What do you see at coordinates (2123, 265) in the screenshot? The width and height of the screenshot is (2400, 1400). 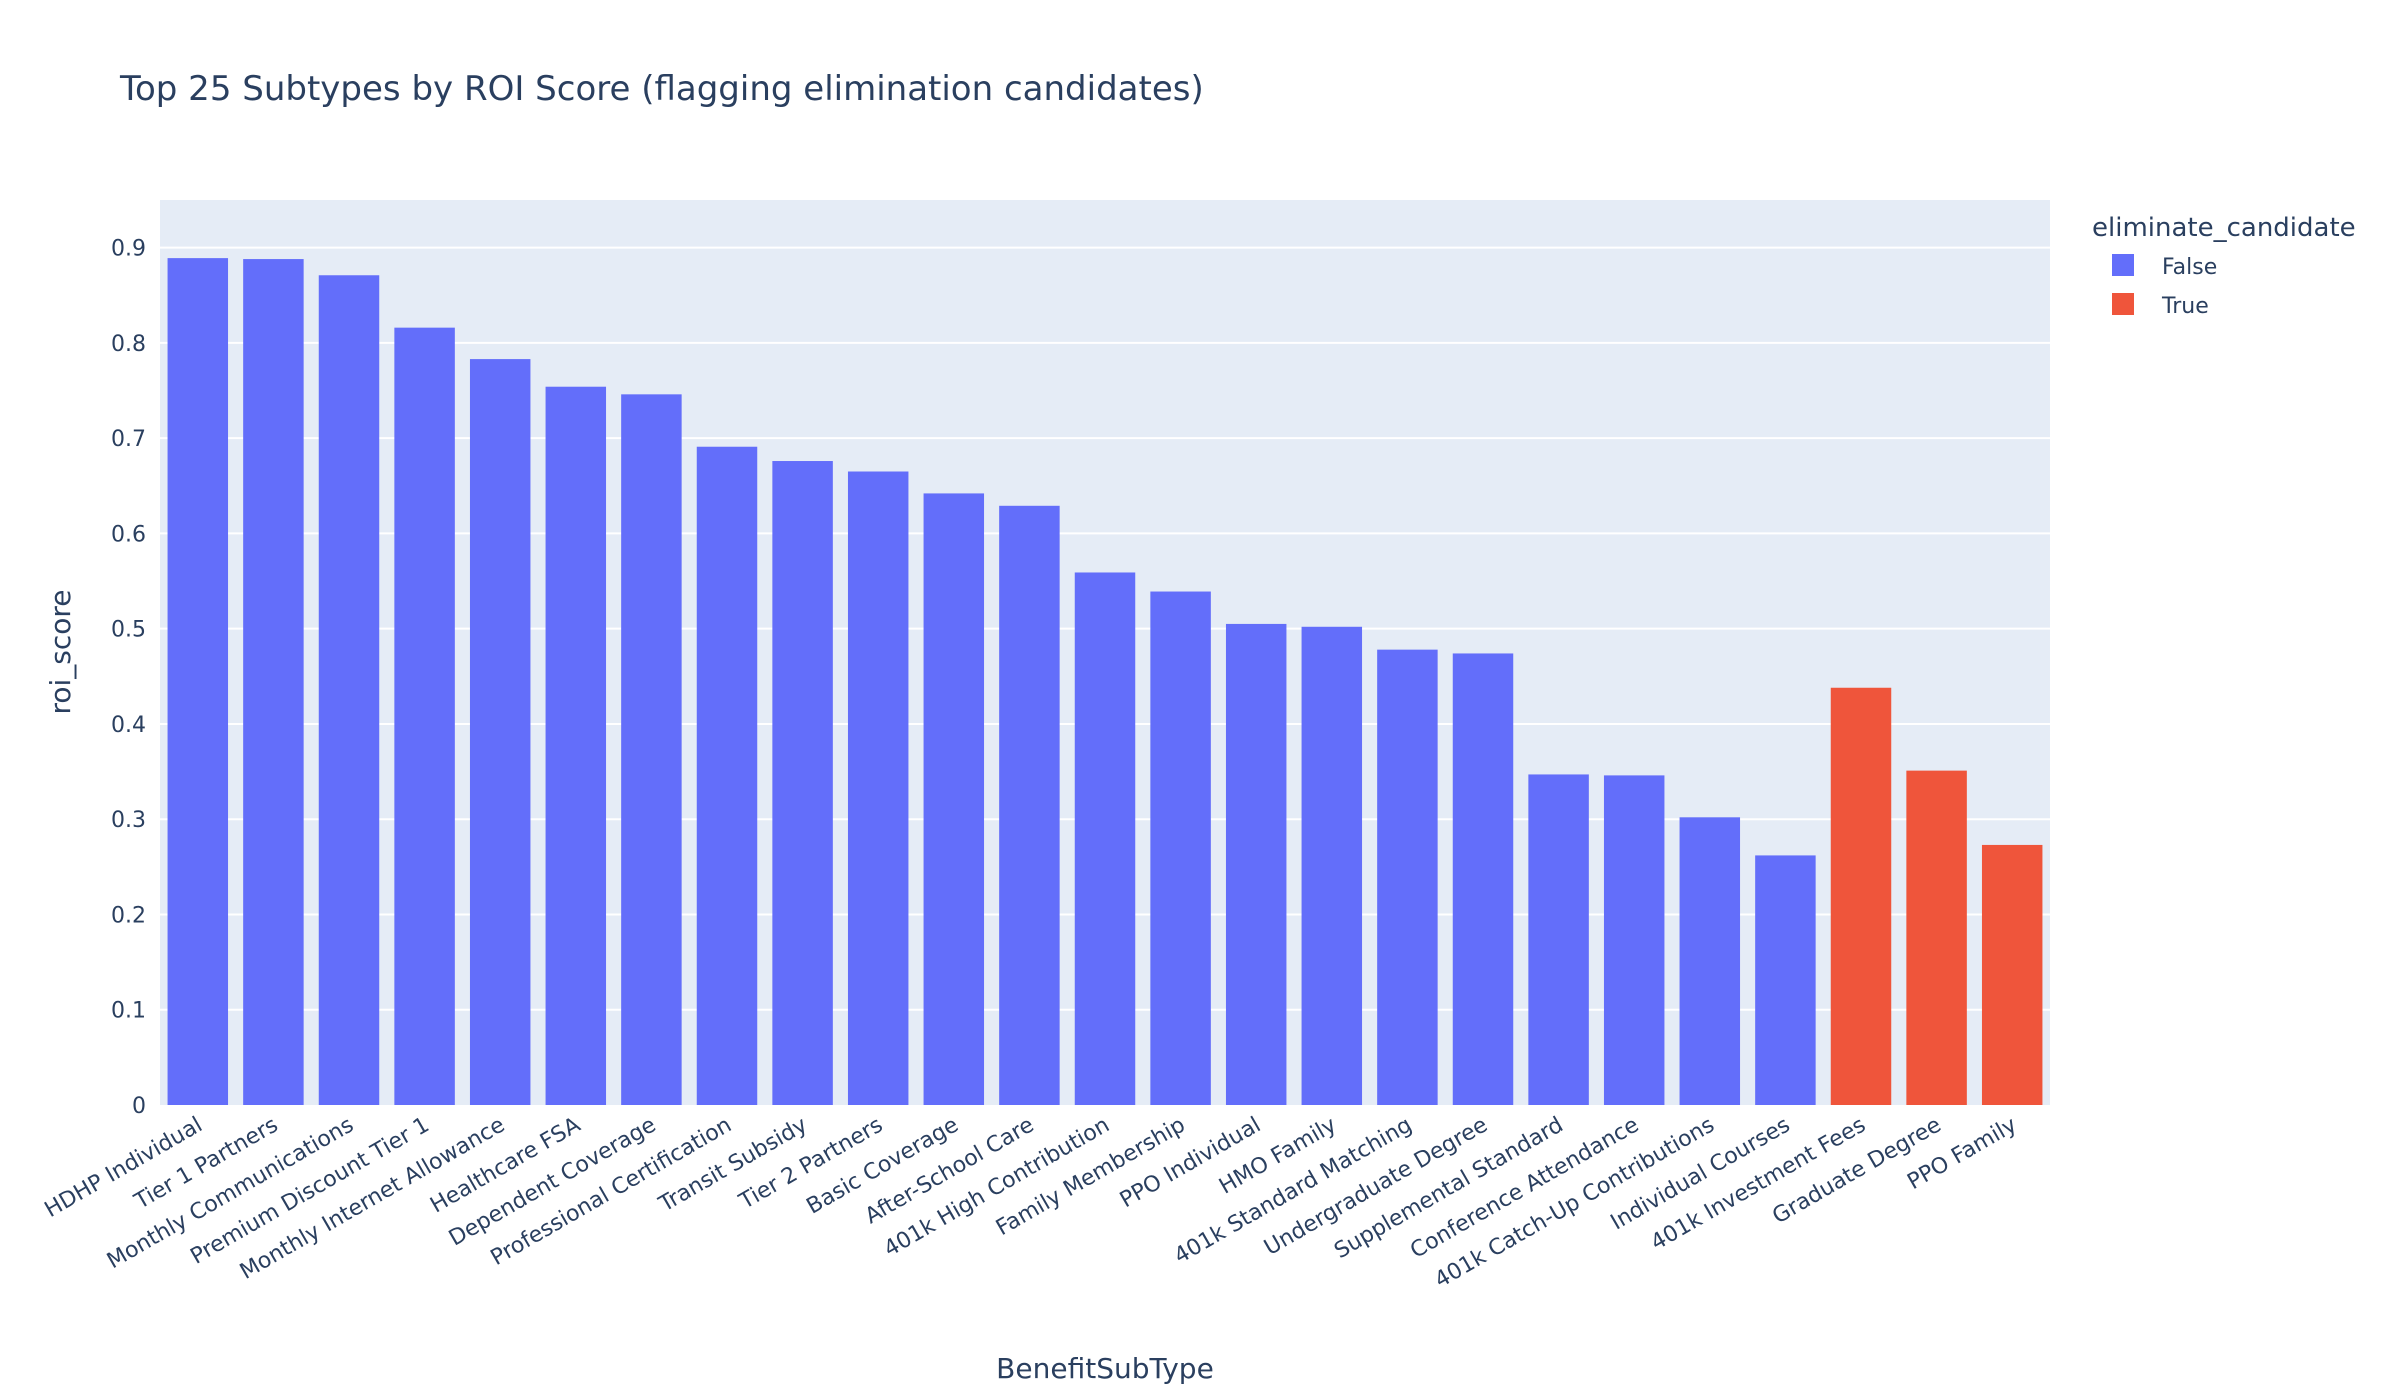 I see `legend-swatch-false` at bounding box center [2123, 265].